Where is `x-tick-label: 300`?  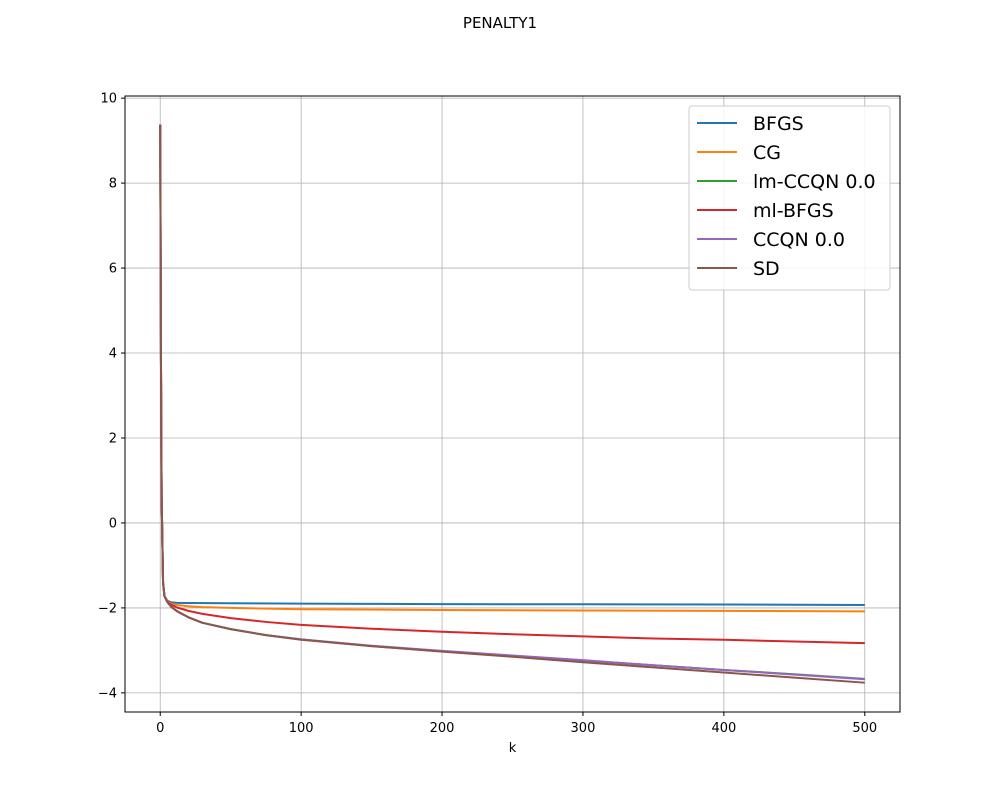 x-tick-label: 300 is located at coordinates (583, 728).